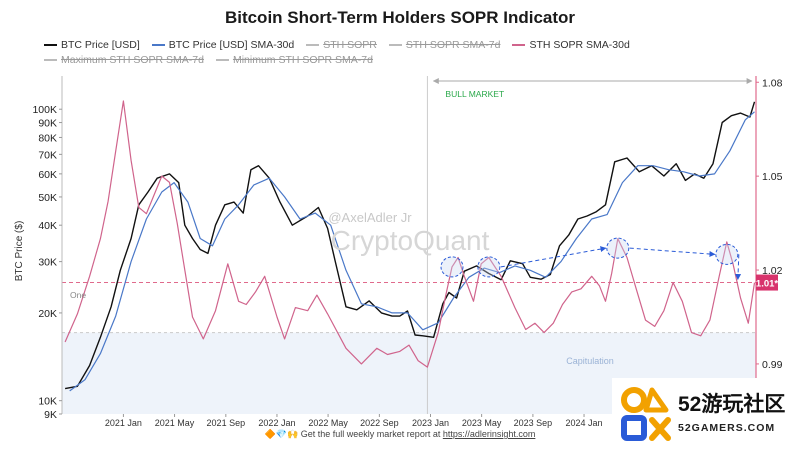 This screenshot has width=800, height=450. What do you see at coordinates (371, 434) in the screenshot?
I see `footer-text: Get the full weekly market report at` at bounding box center [371, 434].